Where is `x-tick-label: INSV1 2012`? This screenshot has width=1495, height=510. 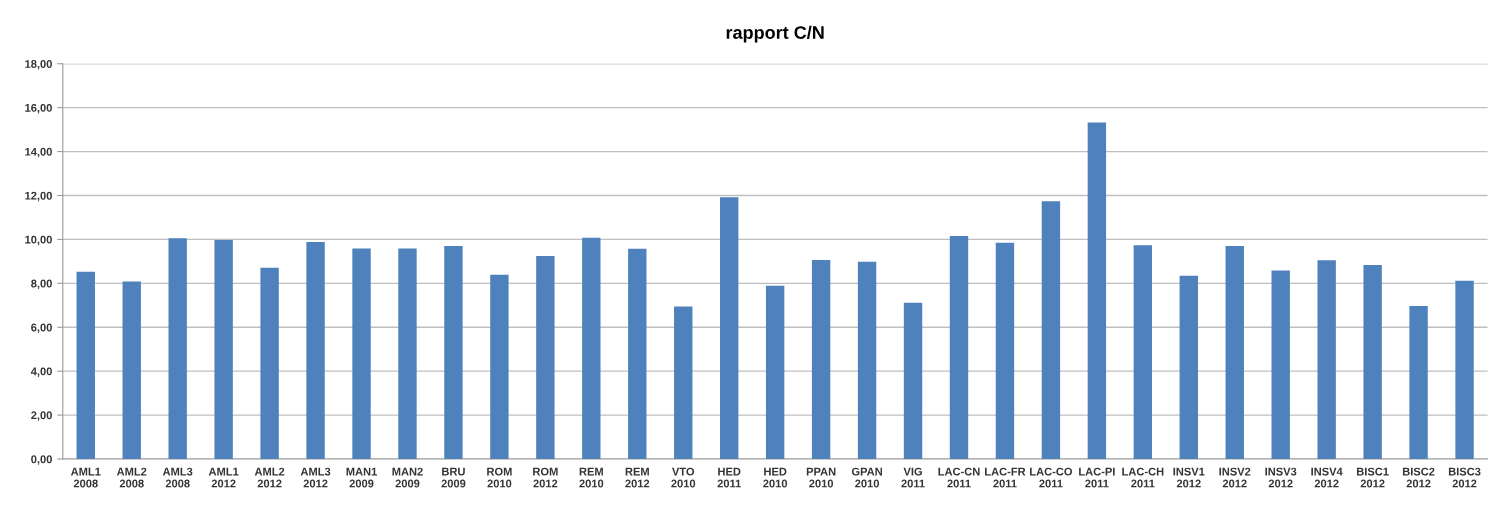 x-tick-label: INSV1 2012 is located at coordinates (1189, 477).